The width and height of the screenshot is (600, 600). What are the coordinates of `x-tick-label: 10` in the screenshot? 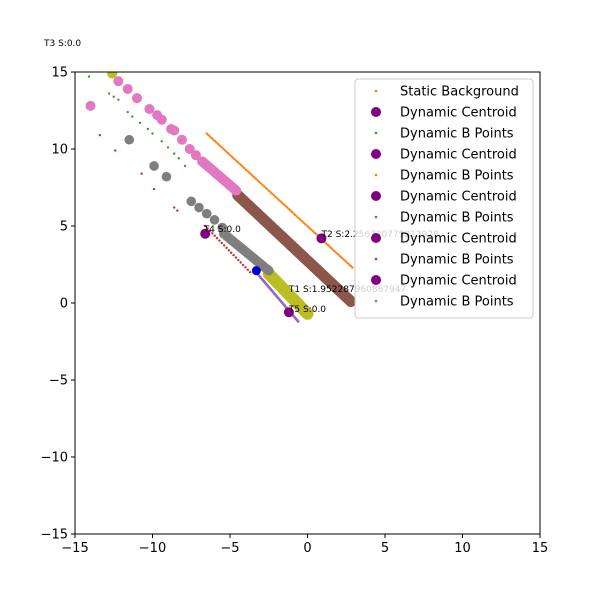 It's located at (462, 548).